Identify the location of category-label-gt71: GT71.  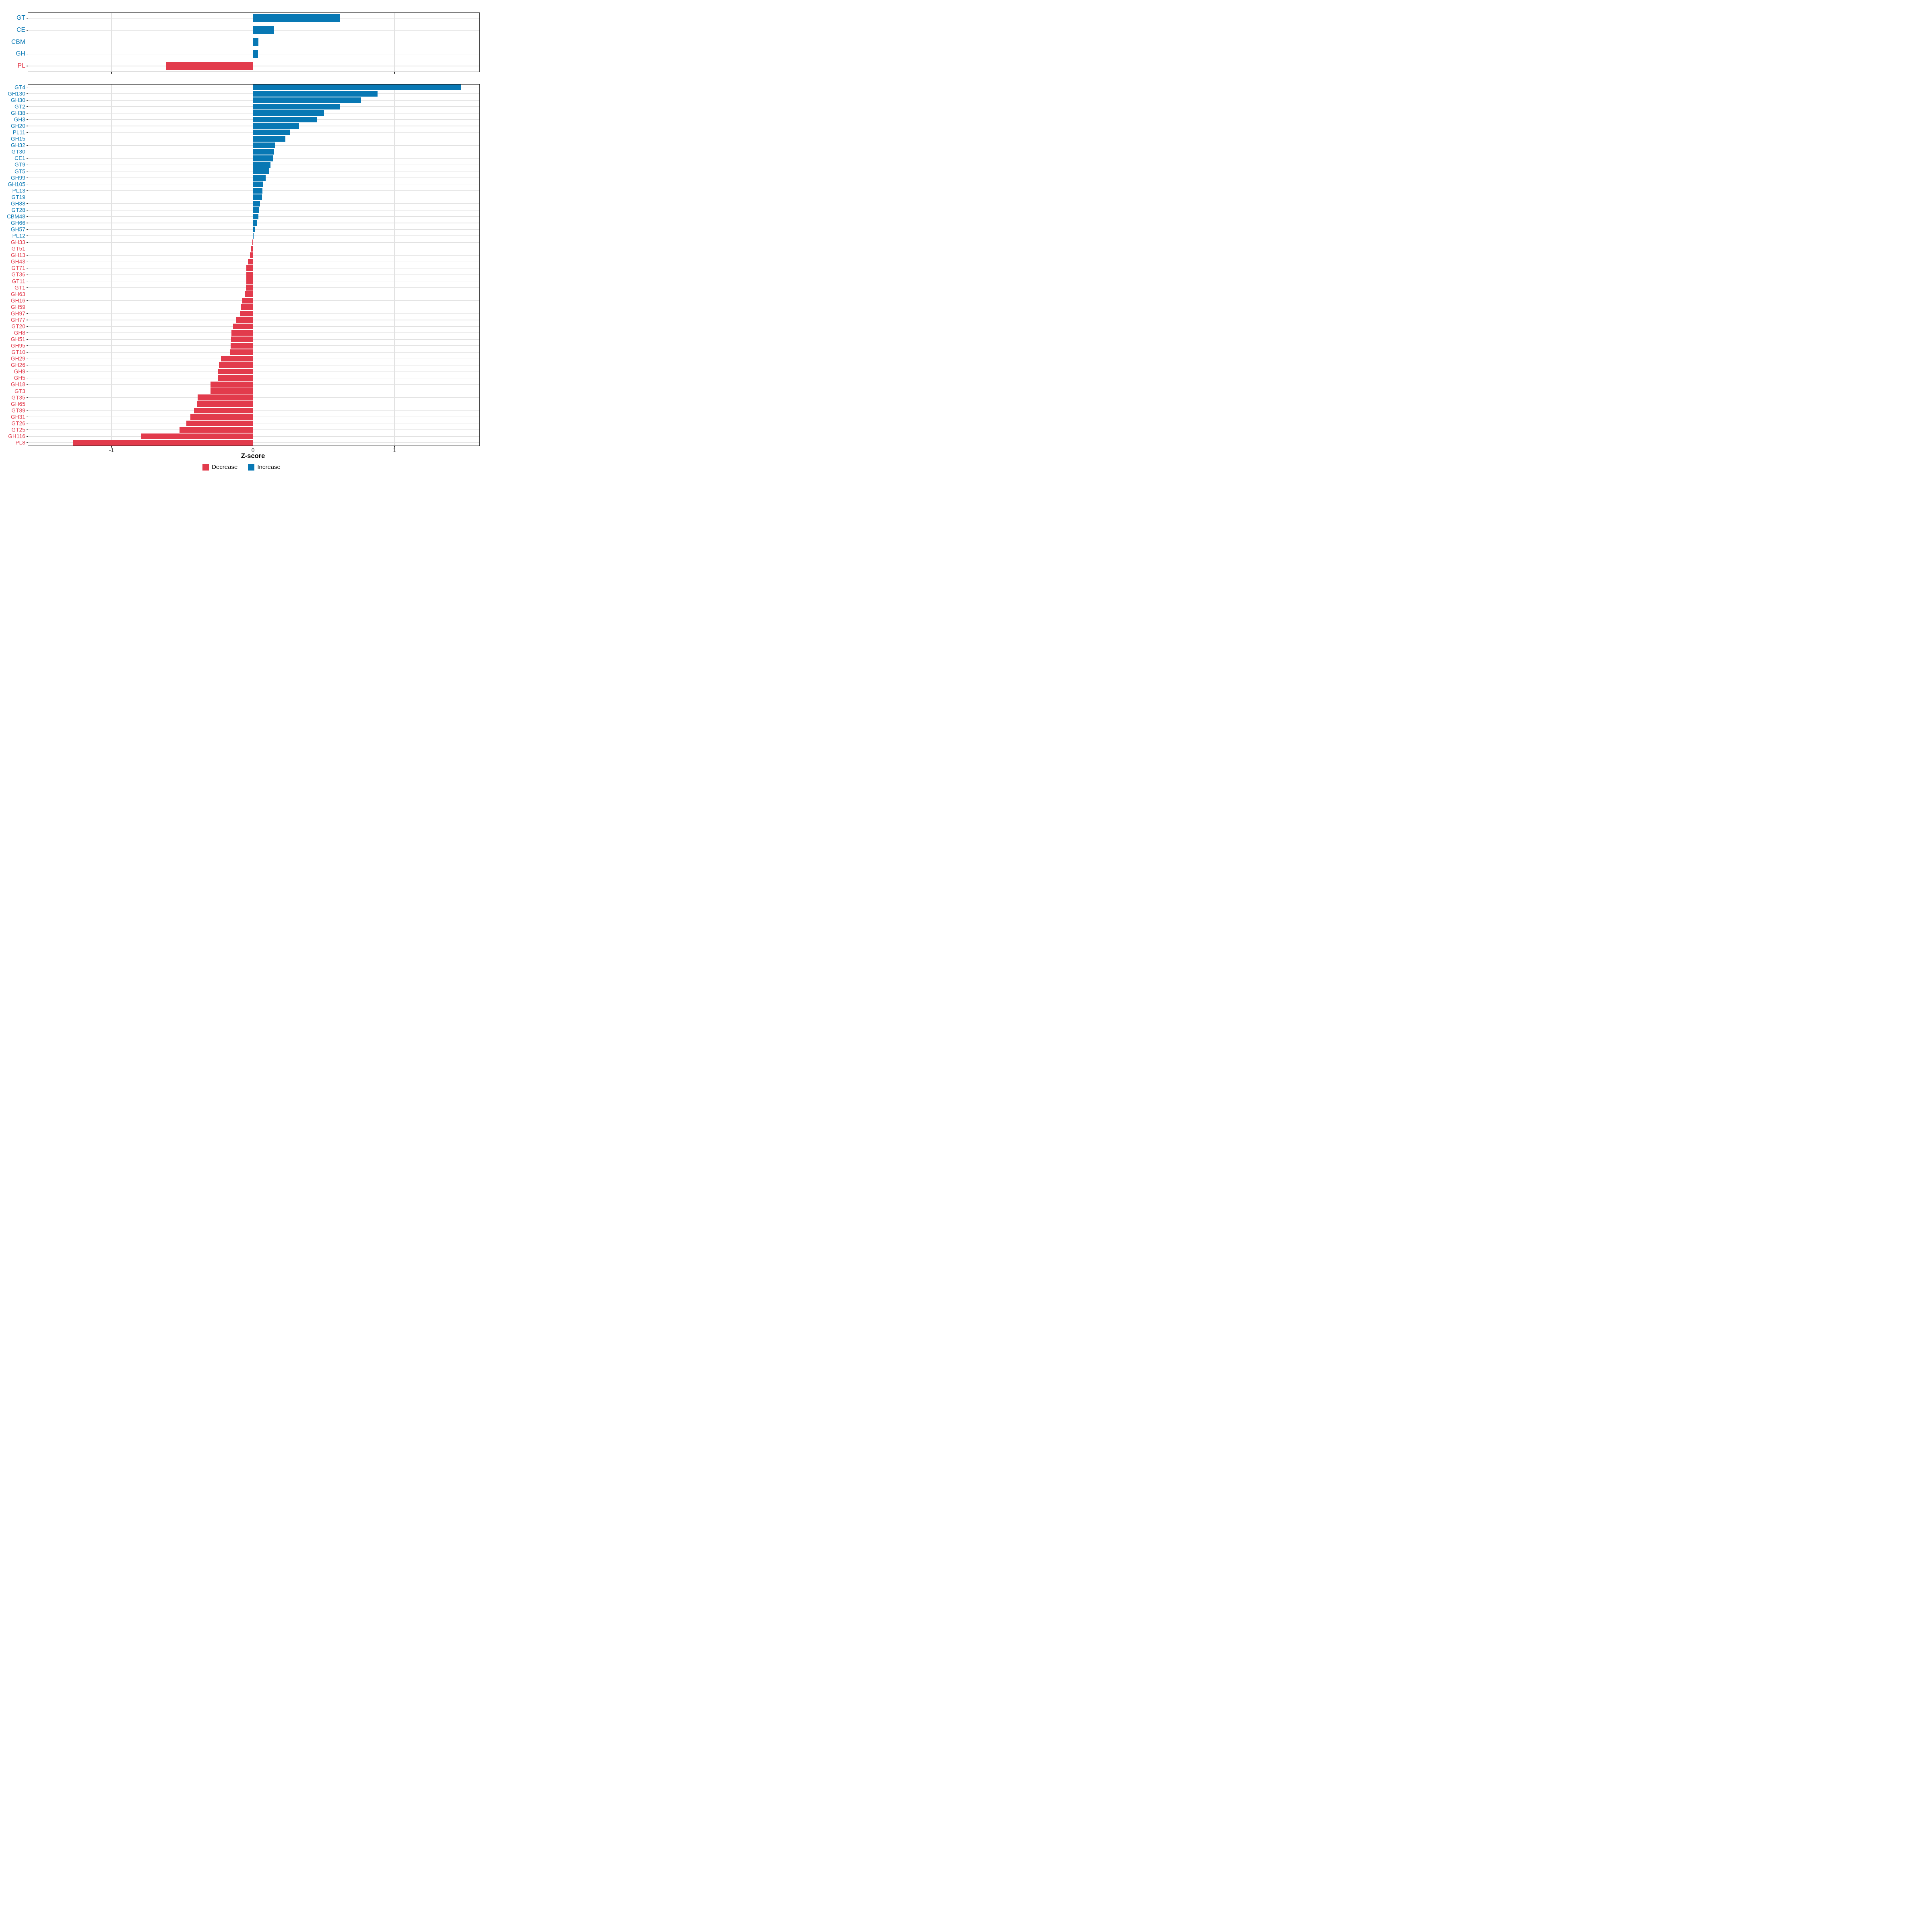
(18, 268).